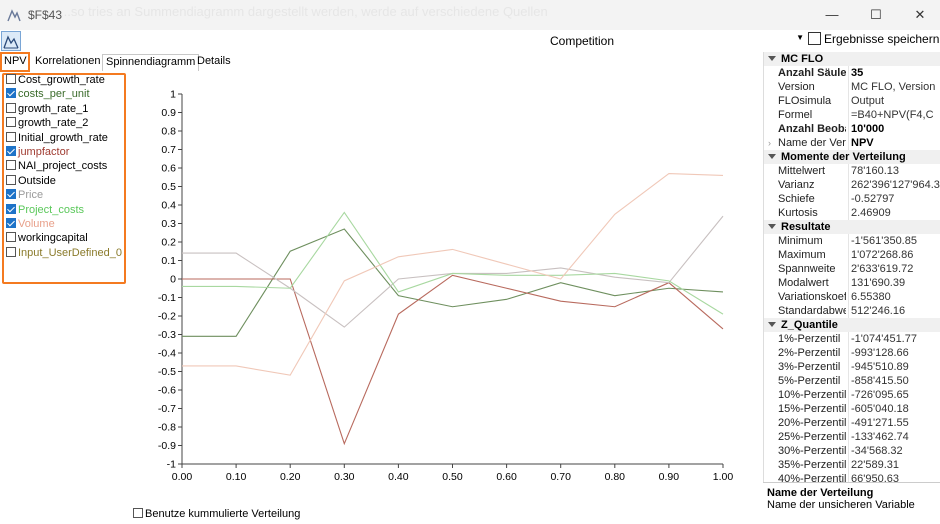 The height and width of the screenshot is (524, 940). Describe the element at coordinates (37, 153) in the screenshot. I see `variable-item: jumpfactor` at that location.